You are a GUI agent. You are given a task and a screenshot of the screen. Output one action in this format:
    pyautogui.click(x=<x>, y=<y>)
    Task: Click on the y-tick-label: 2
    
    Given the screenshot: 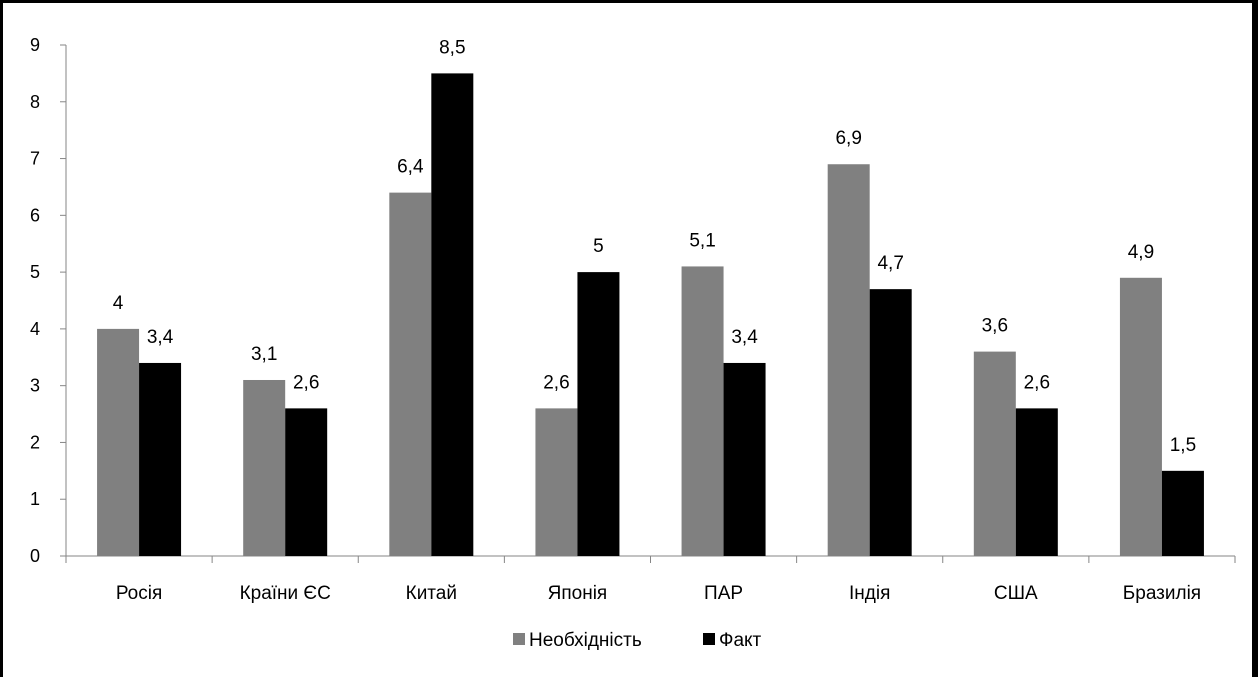 What is the action you would take?
    pyautogui.click(x=35, y=442)
    